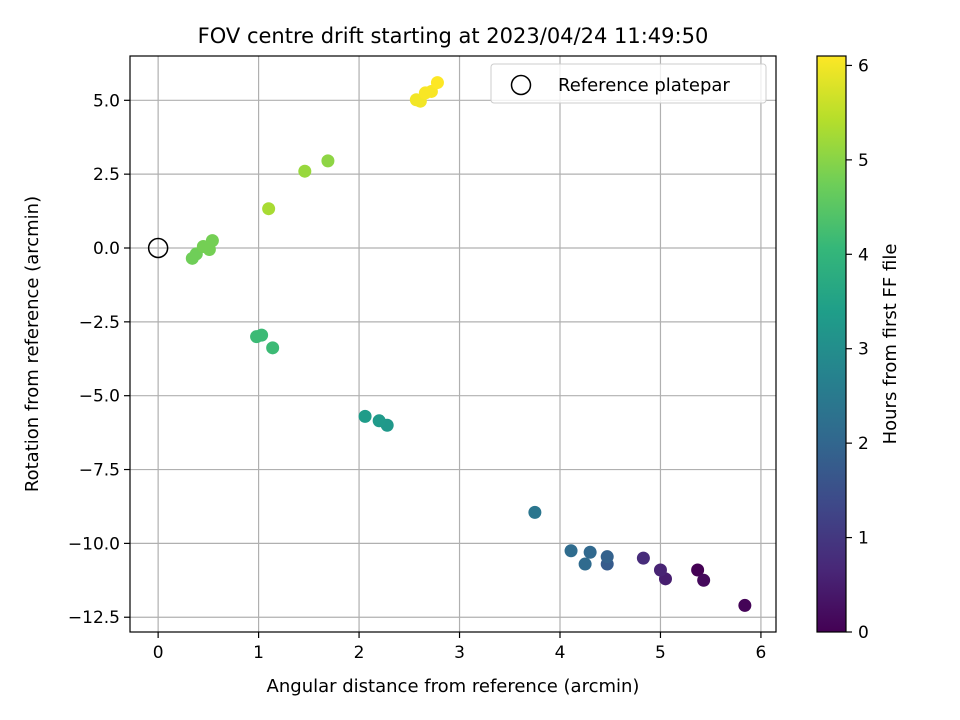 Image resolution: width=960 pixels, height=720 pixels. What do you see at coordinates (99, 323) in the screenshot?
I see `y-tick-label: −2.5` at bounding box center [99, 323].